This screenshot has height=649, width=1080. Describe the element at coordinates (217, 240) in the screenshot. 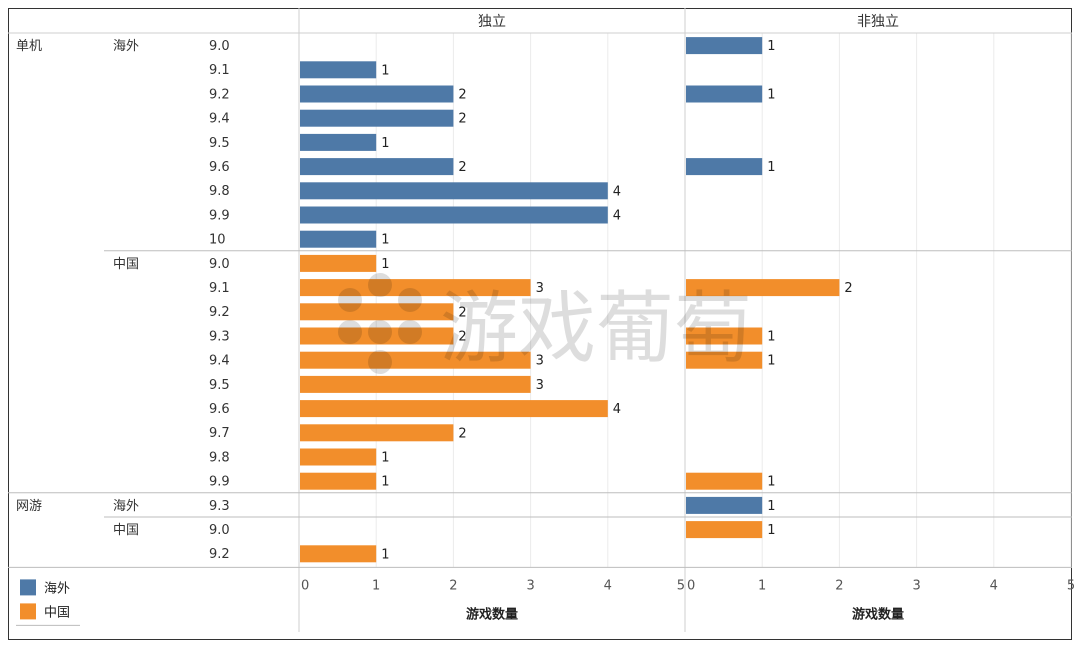

I see `score-label: 10` at that location.